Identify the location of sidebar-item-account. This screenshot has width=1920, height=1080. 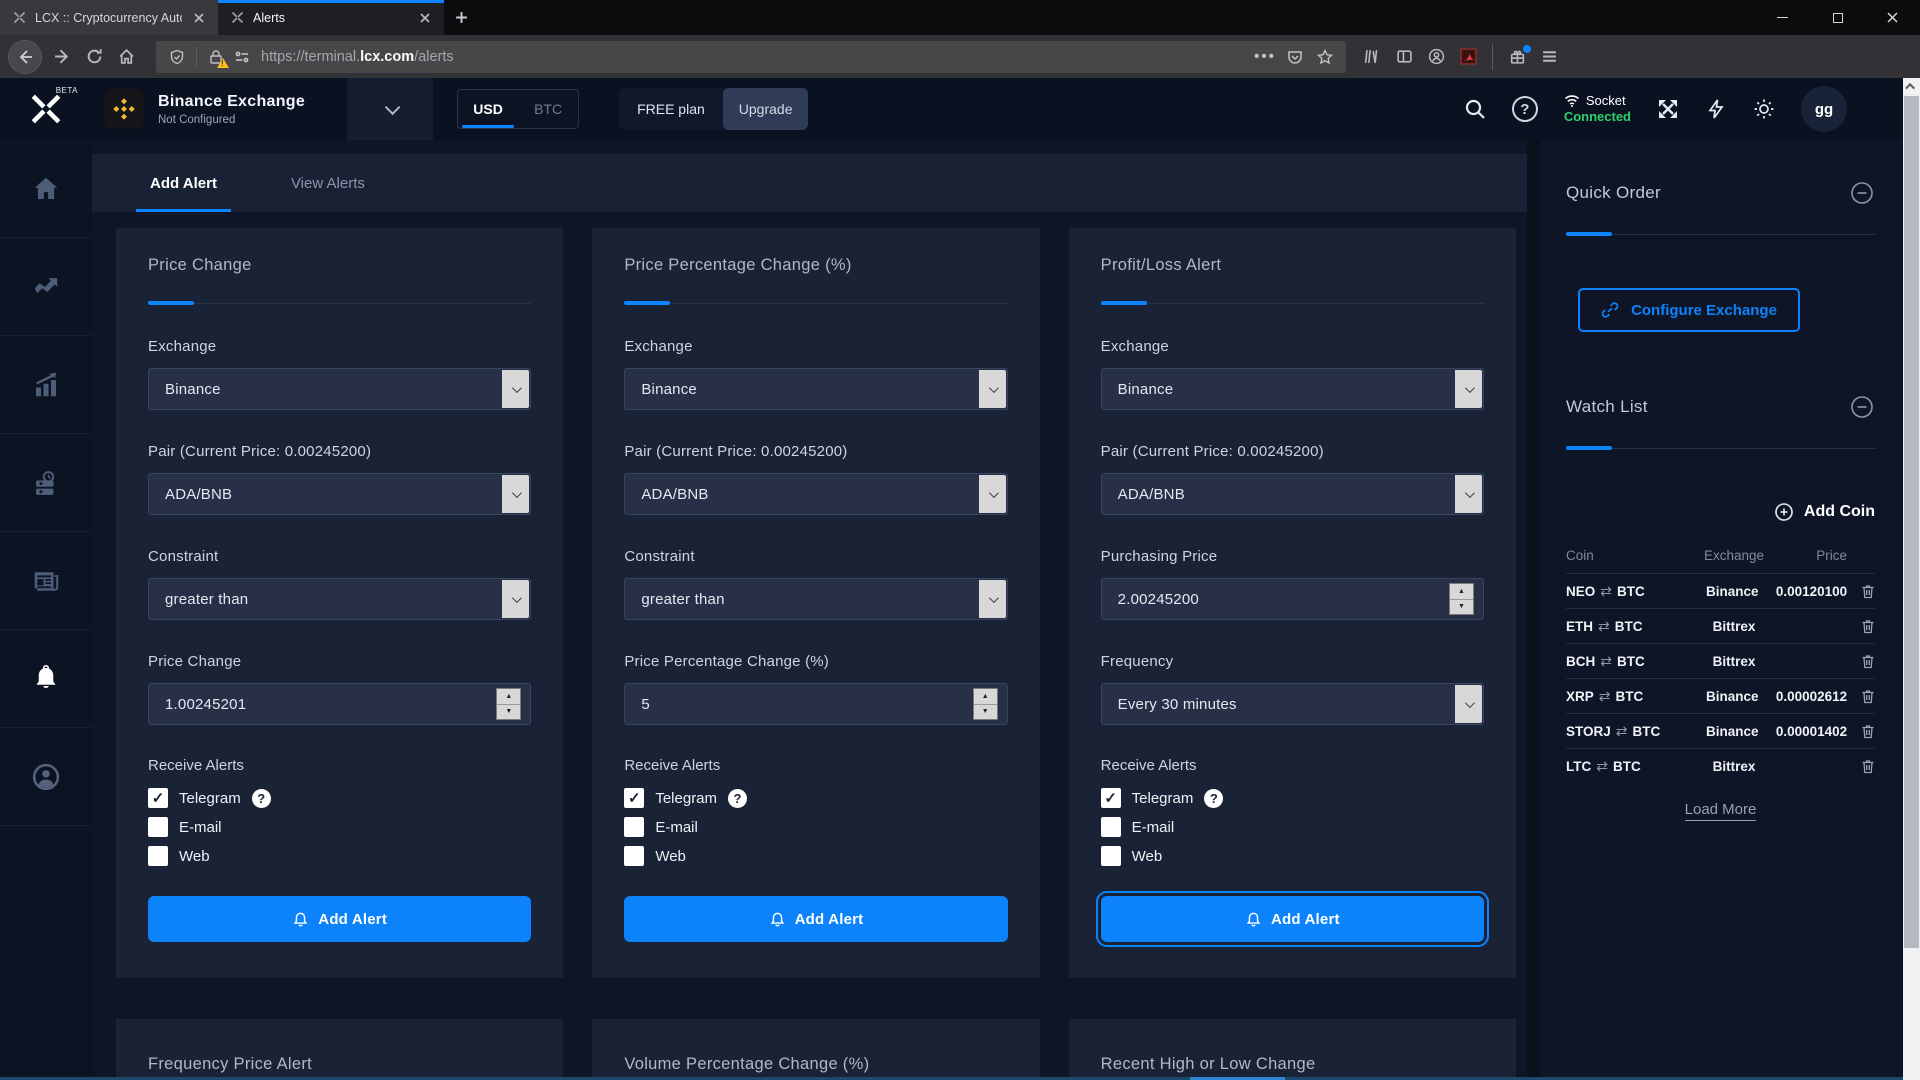
(46, 777).